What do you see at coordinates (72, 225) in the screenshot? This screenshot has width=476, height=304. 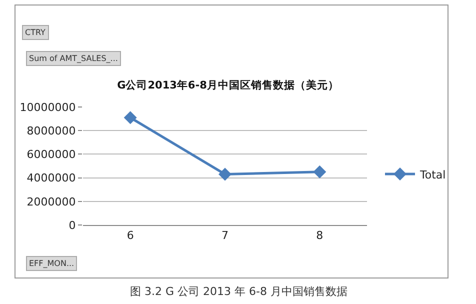 I see `y-tick-label: 0` at bounding box center [72, 225].